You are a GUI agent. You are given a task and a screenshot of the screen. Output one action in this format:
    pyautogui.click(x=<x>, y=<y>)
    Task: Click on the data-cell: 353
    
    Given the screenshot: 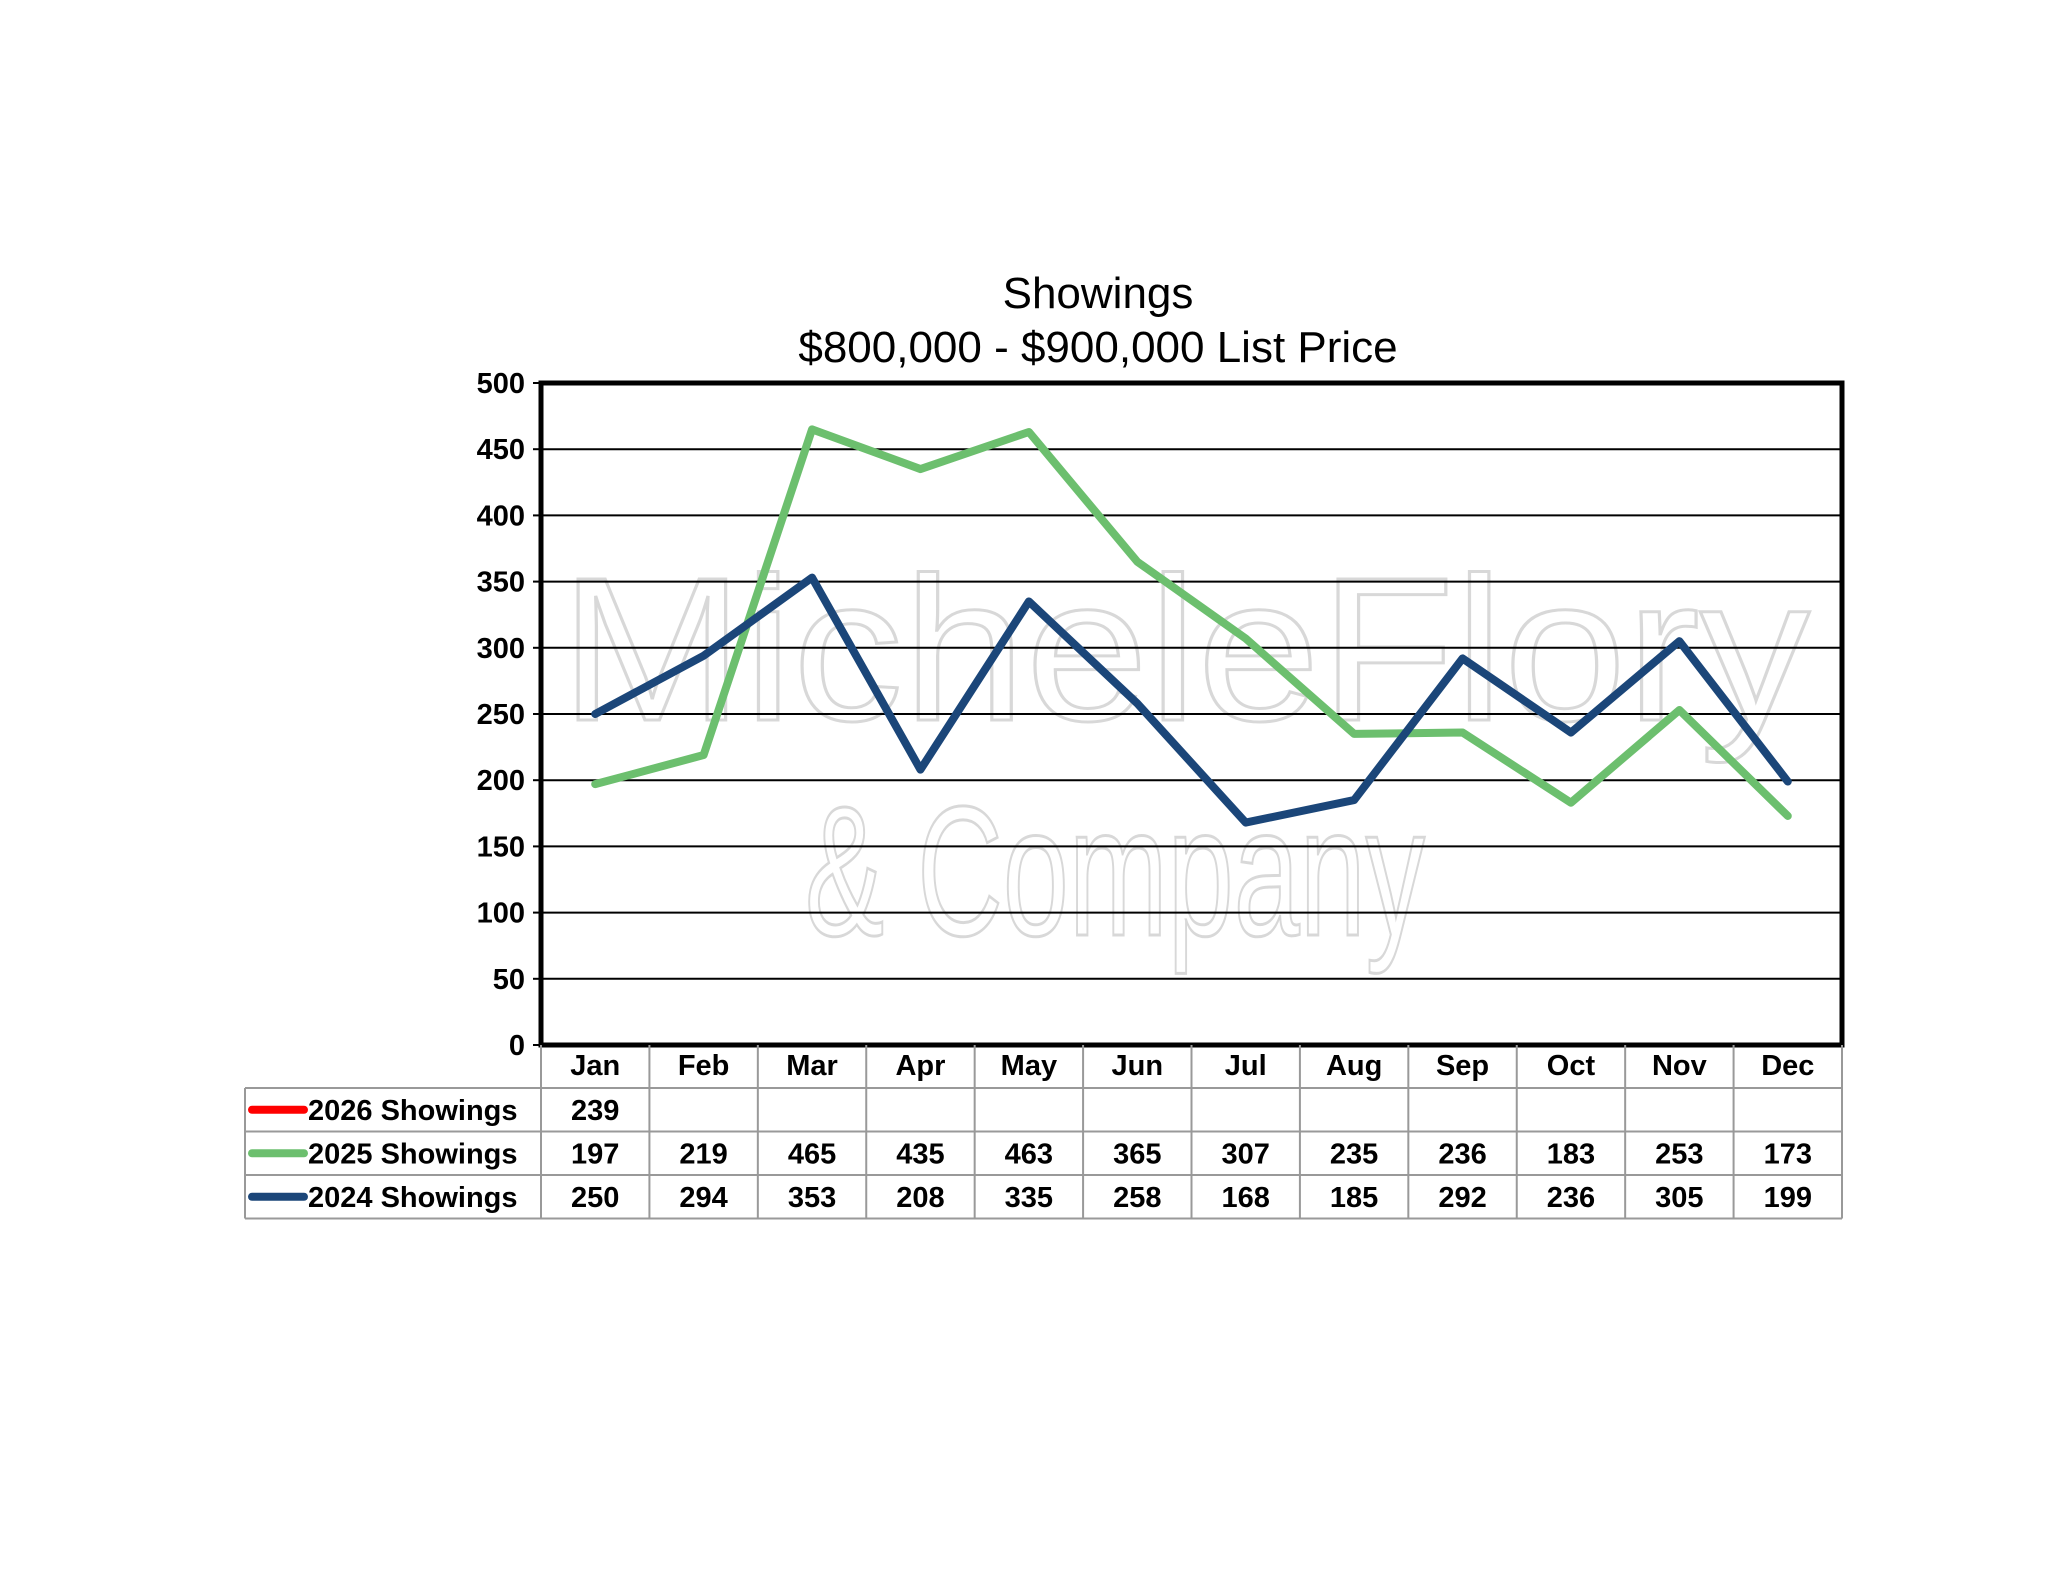 What is the action you would take?
    pyautogui.click(x=812, y=1198)
    